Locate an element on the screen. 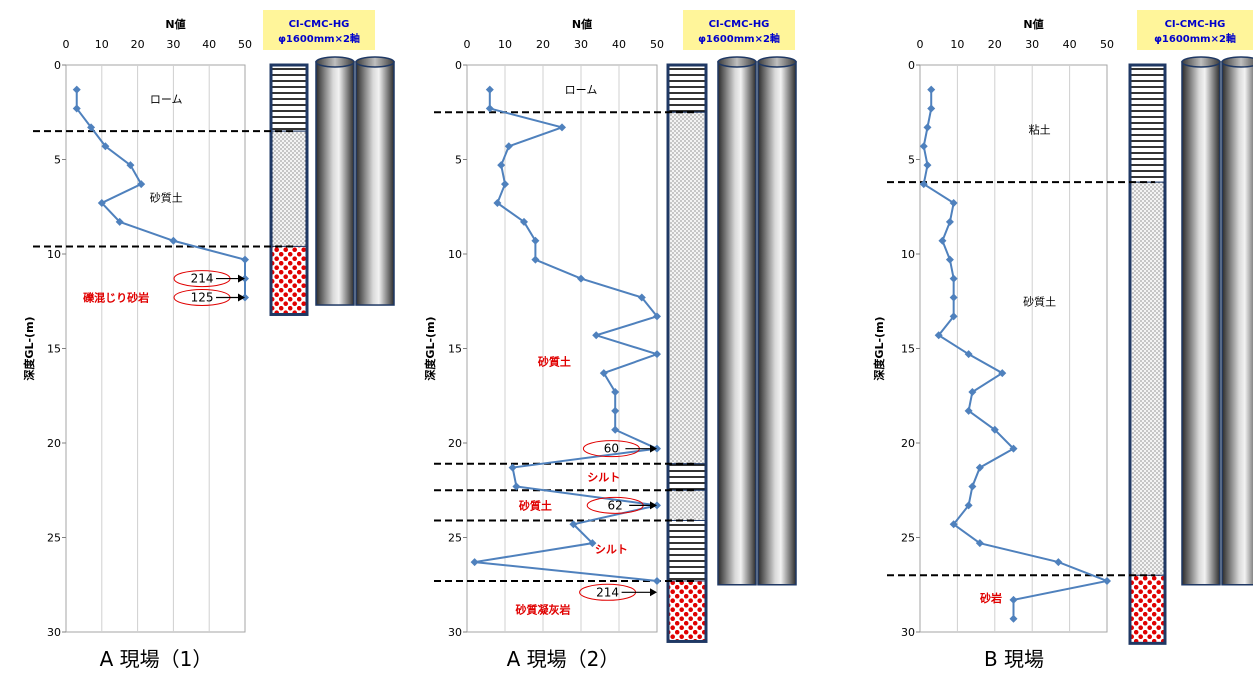 This screenshot has height=675, width=1253. callout-value: 62 is located at coordinates (615, 505).